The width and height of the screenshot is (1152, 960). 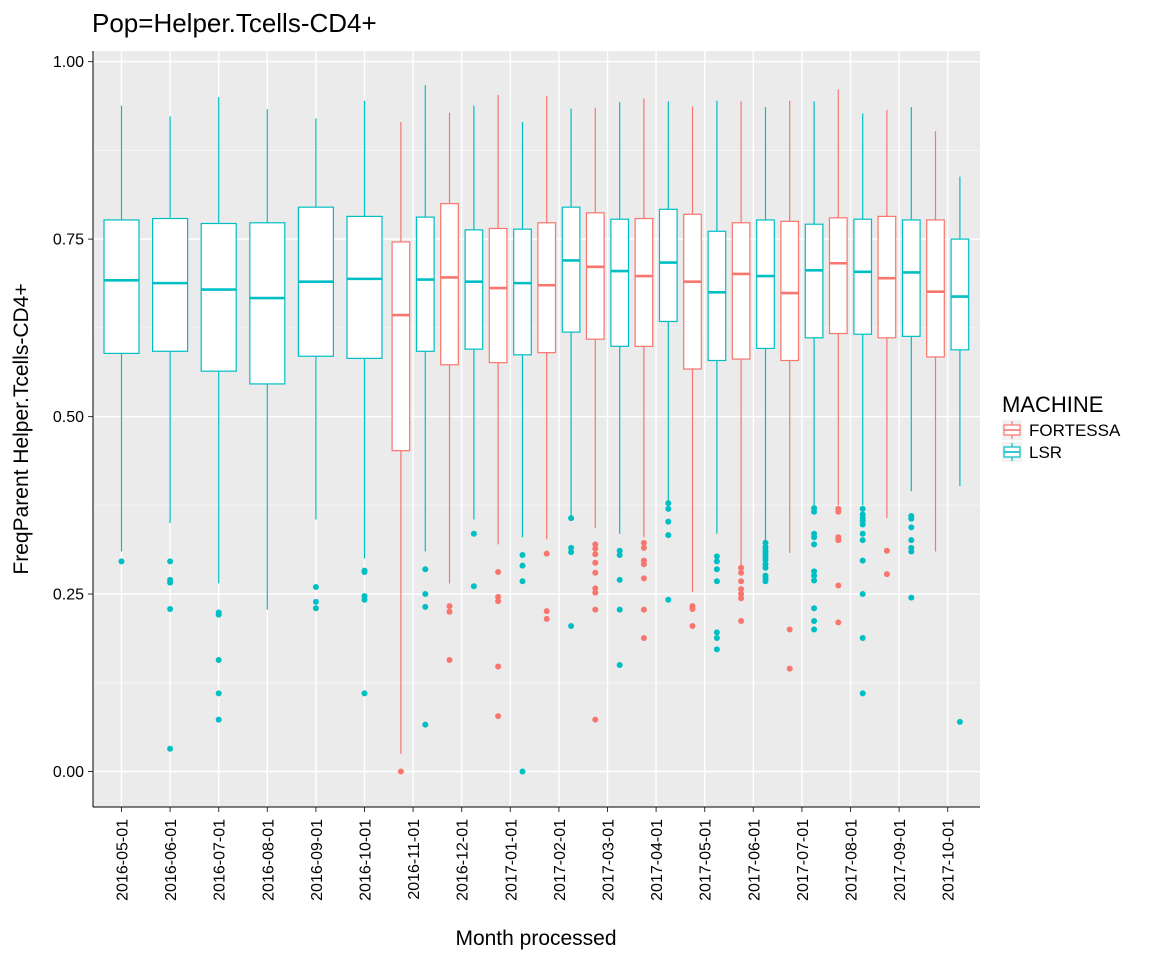 I want to click on plot-title: Pop=Helper.Tcells-CD4+, so click(x=234, y=23).